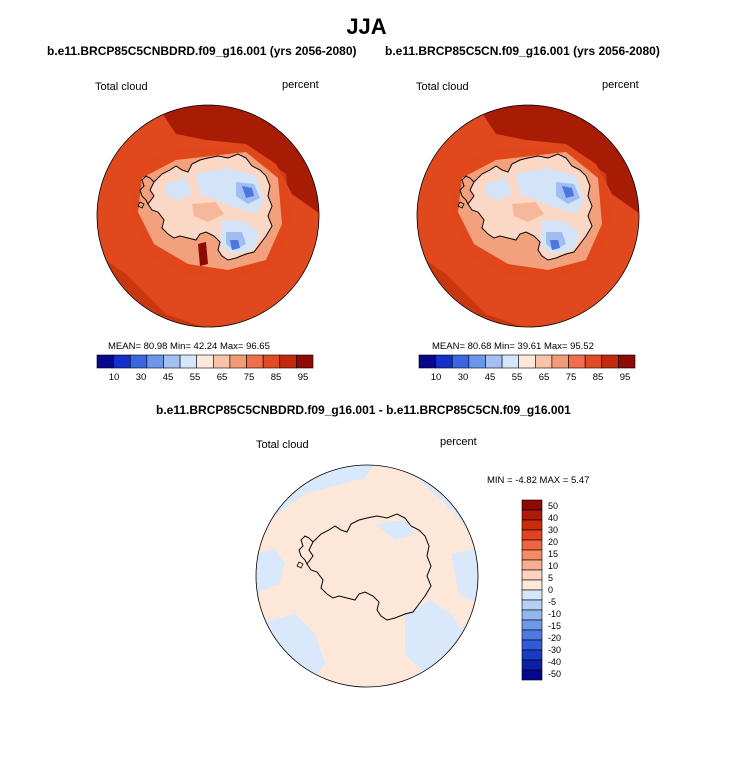 This screenshot has height=771, width=733. I want to click on colorbar-tick-label: -5, so click(552, 602).